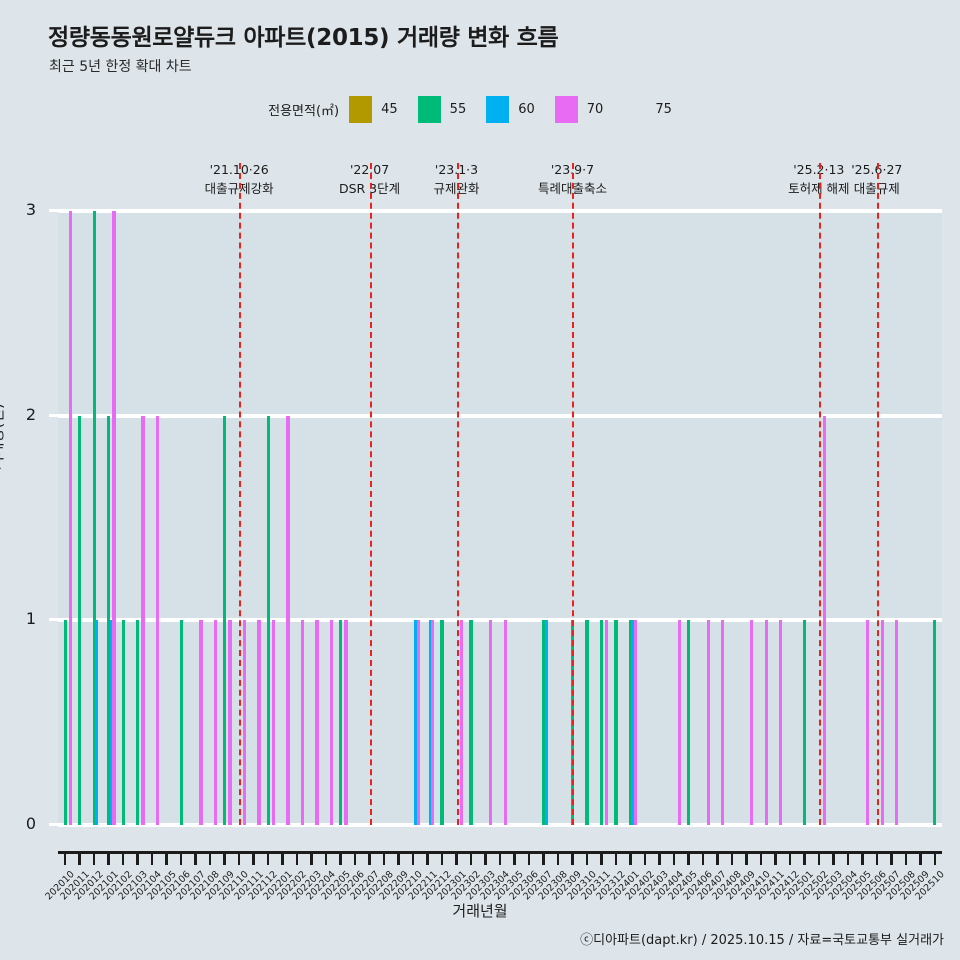 The image size is (960, 960). I want to click on y-tick-label-3: 3, so click(30, 209).